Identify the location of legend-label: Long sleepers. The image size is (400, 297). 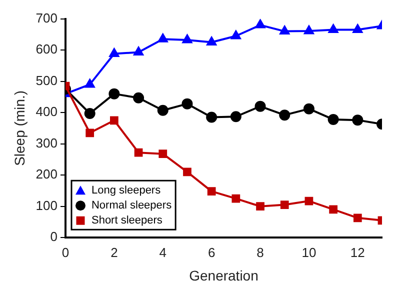
(126, 190).